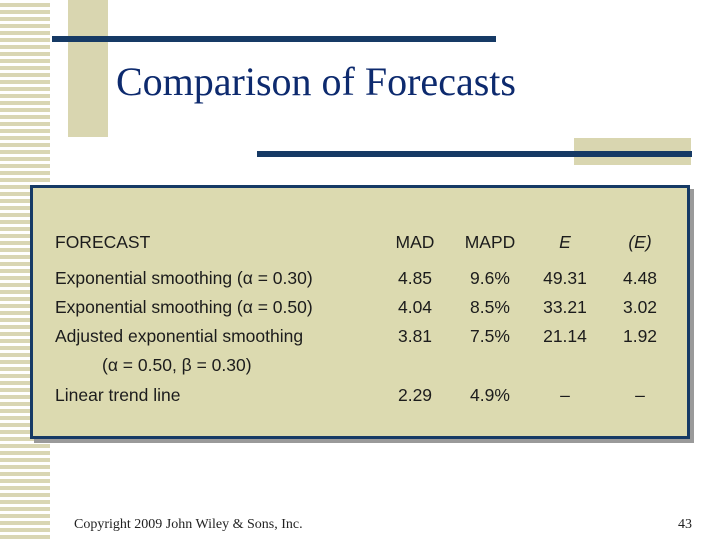 The width and height of the screenshot is (720, 540). What do you see at coordinates (490, 242) in the screenshot?
I see `header-mapd: MAPD` at bounding box center [490, 242].